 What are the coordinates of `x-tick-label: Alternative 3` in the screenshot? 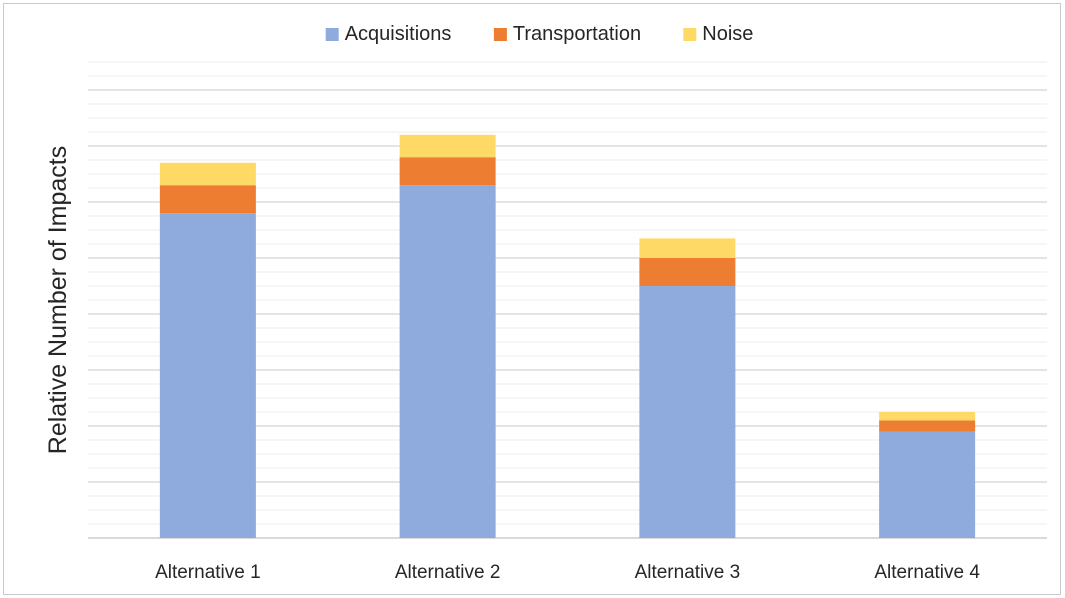 It's located at (688, 572).